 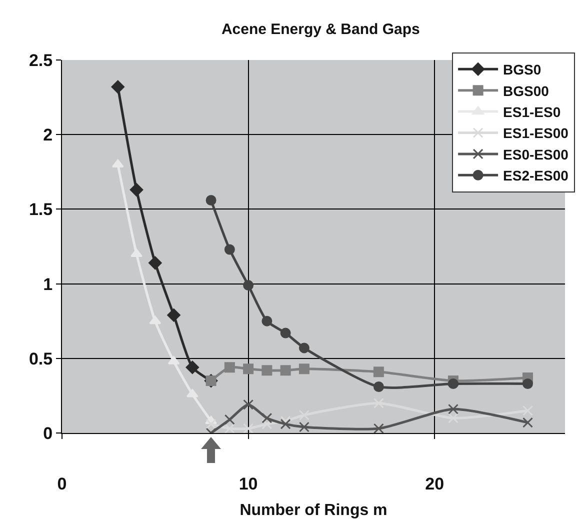 What do you see at coordinates (536, 176) in the screenshot?
I see `legend-label: ES2-ES00` at bounding box center [536, 176].